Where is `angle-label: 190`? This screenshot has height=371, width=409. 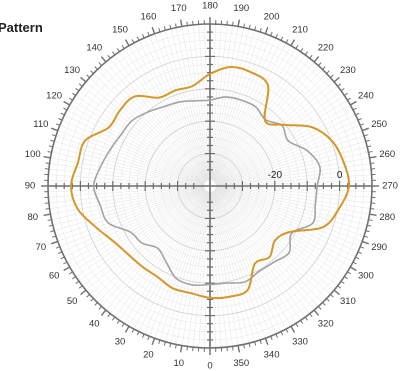 angle-label: 190 is located at coordinates (241, 8).